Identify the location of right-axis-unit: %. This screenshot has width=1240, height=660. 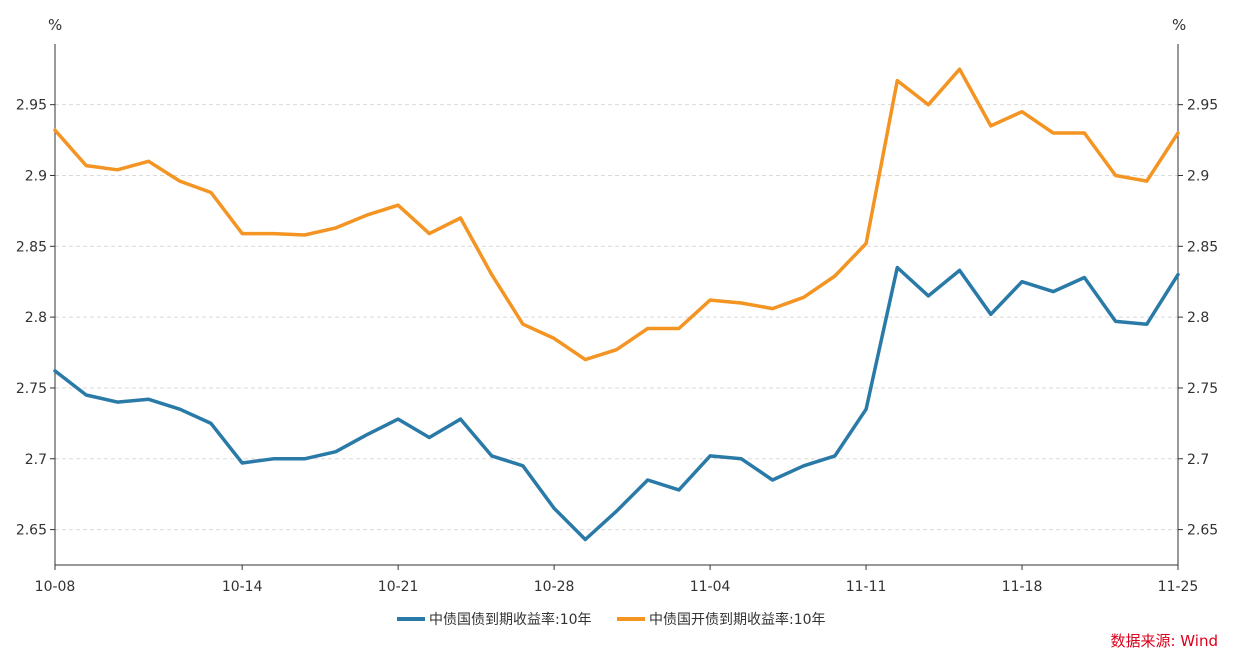
(1179, 25).